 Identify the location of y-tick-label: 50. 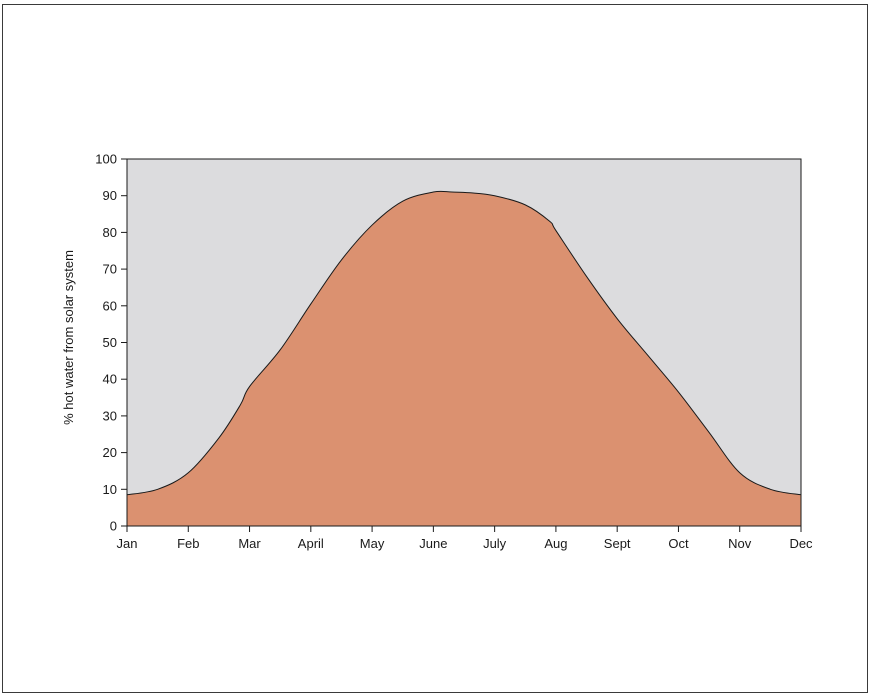
(110, 342).